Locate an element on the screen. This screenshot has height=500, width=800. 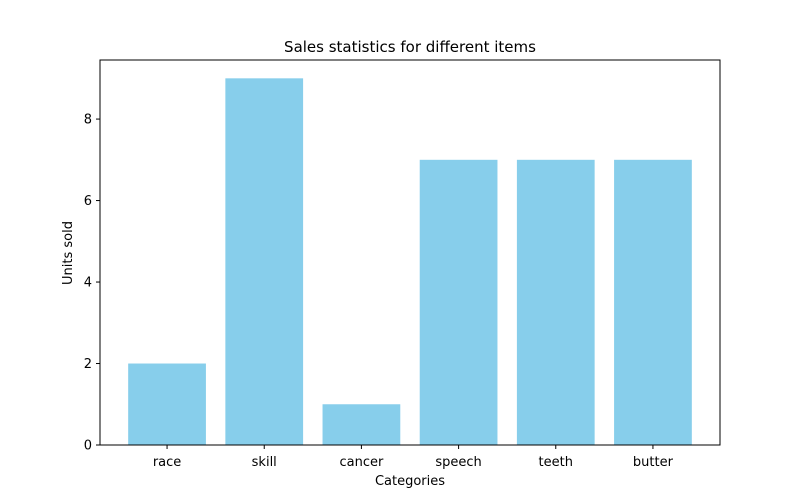
bar-butter is located at coordinates (653, 302).